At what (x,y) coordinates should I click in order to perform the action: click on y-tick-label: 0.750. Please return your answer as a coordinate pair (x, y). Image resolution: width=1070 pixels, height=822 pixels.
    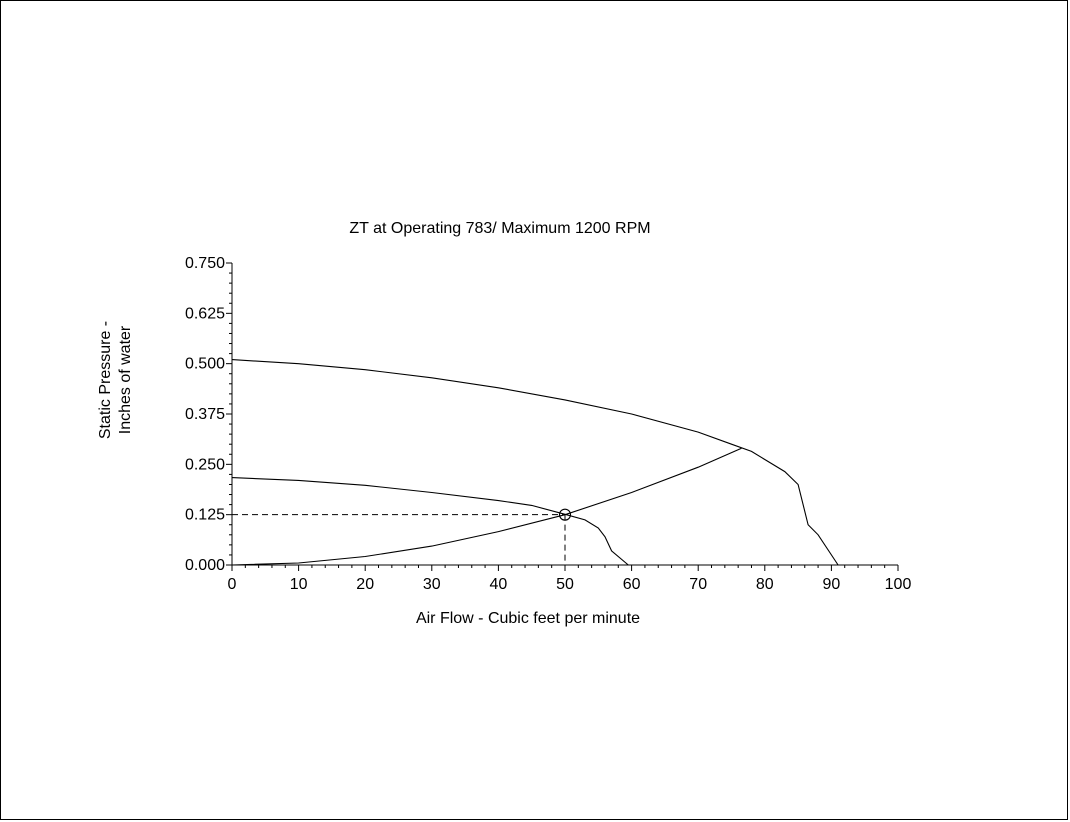
    Looking at the image, I should click on (205, 263).